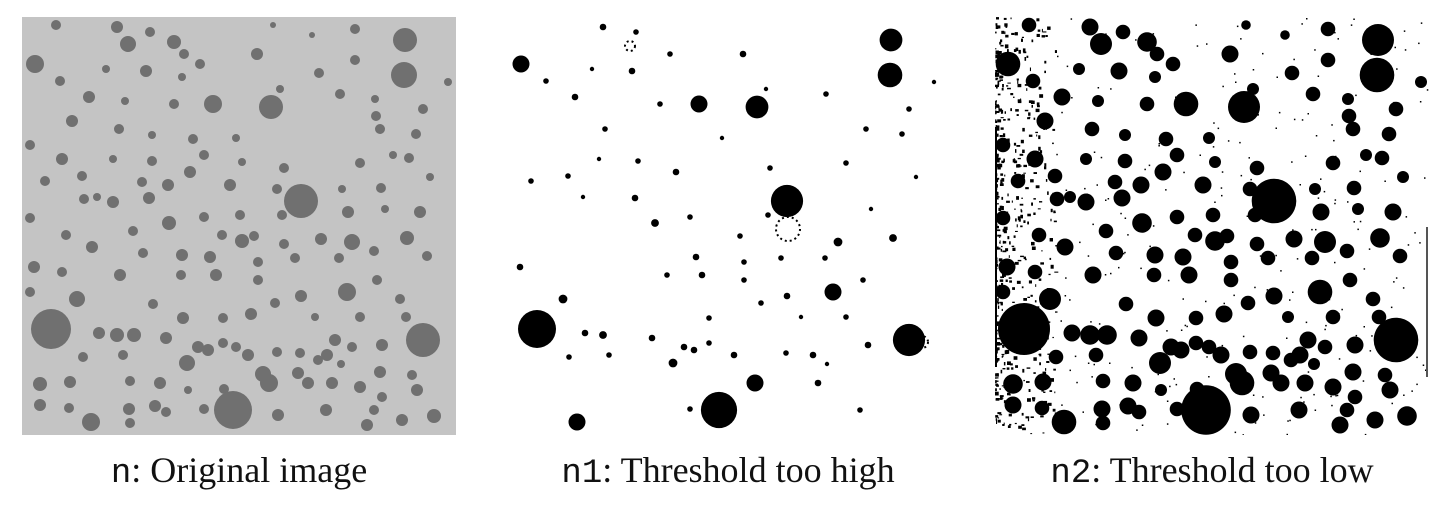 This screenshot has height=514, width=1446. What do you see at coordinates (757, 470) in the screenshot?
I see `caption-text: Threshold too high` at bounding box center [757, 470].